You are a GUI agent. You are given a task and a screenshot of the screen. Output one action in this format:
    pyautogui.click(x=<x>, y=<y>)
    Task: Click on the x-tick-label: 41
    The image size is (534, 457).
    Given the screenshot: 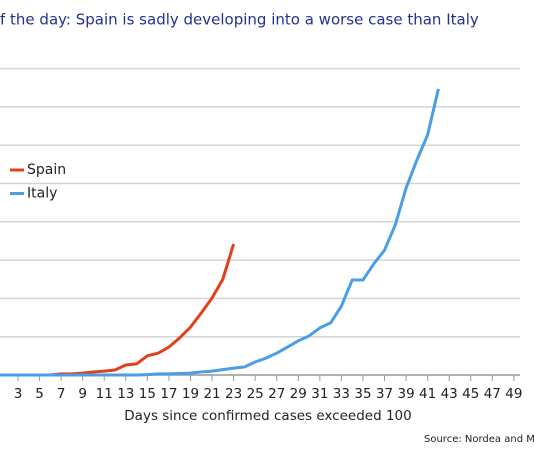 What is the action you would take?
    pyautogui.click(x=427, y=394)
    